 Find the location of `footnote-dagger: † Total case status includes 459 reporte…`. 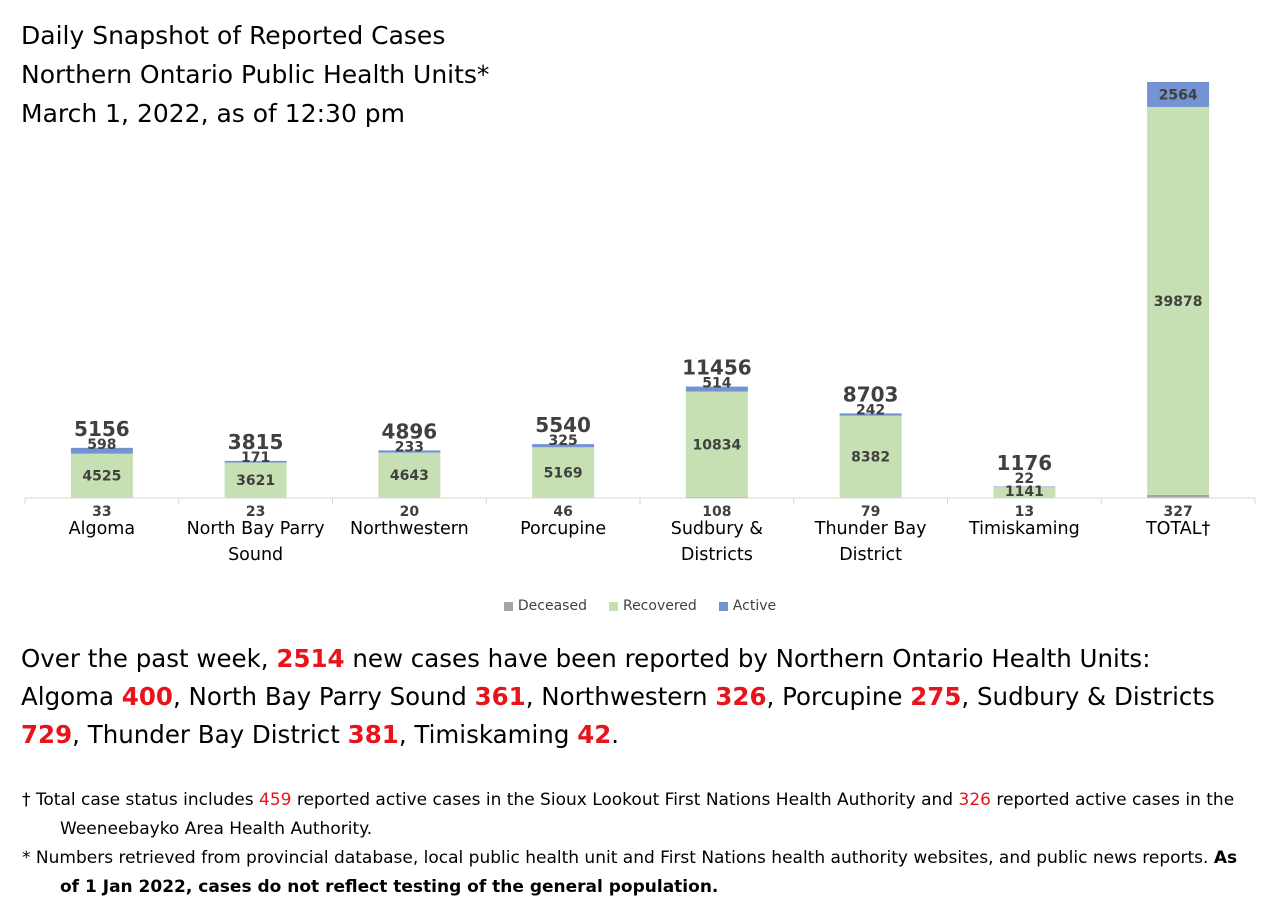

footnote-dagger: † Total case status includes 459 reporte… is located at coordinates (642, 815).